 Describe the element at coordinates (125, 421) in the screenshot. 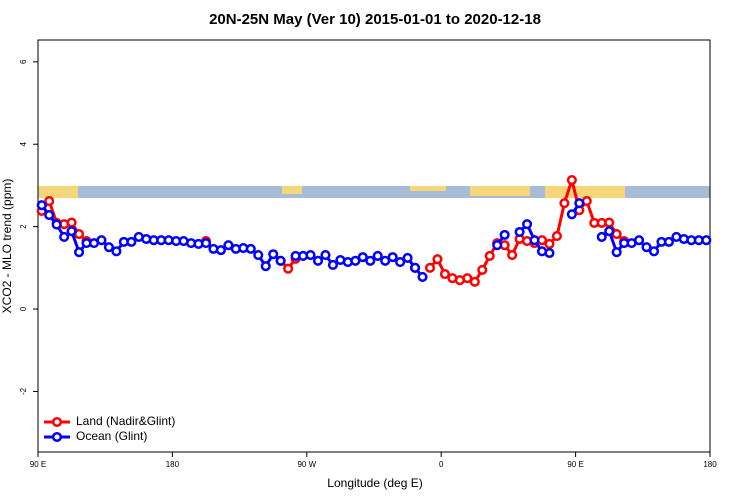

I see `legend-label: Land (Nadir&Glint)` at that location.